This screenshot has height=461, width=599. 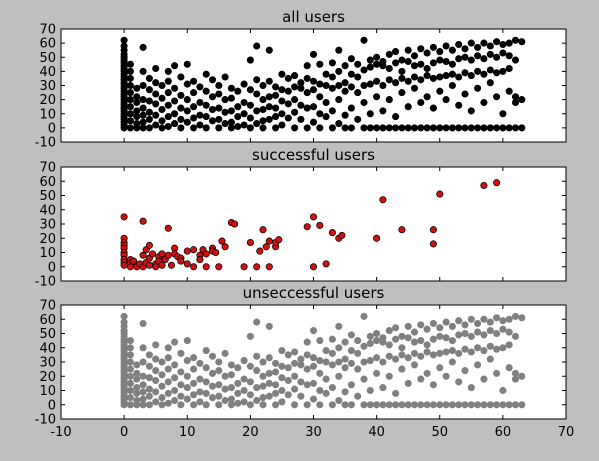 What do you see at coordinates (187, 432) in the screenshot?
I see `x-tick-label: 10` at bounding box center [187, 432].